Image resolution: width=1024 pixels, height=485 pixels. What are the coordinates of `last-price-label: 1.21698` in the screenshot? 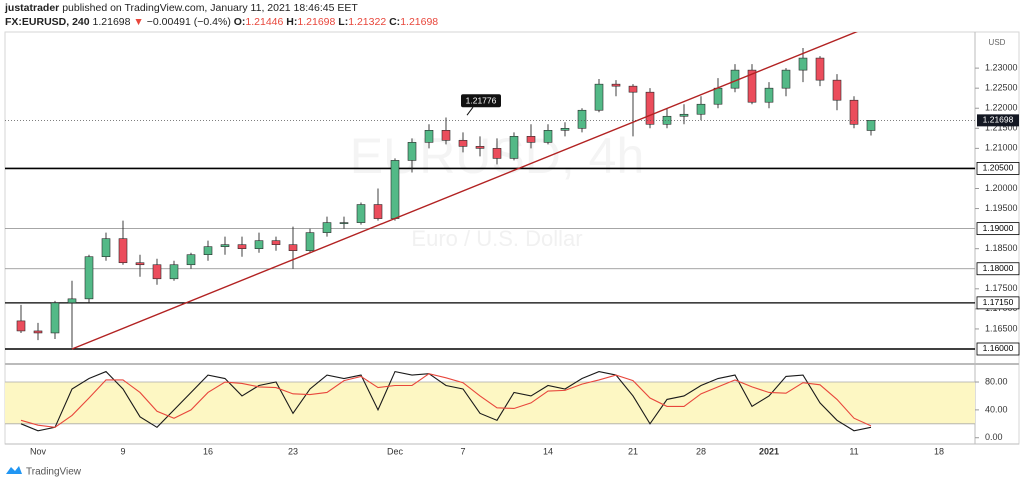 It's located at (998, 120).